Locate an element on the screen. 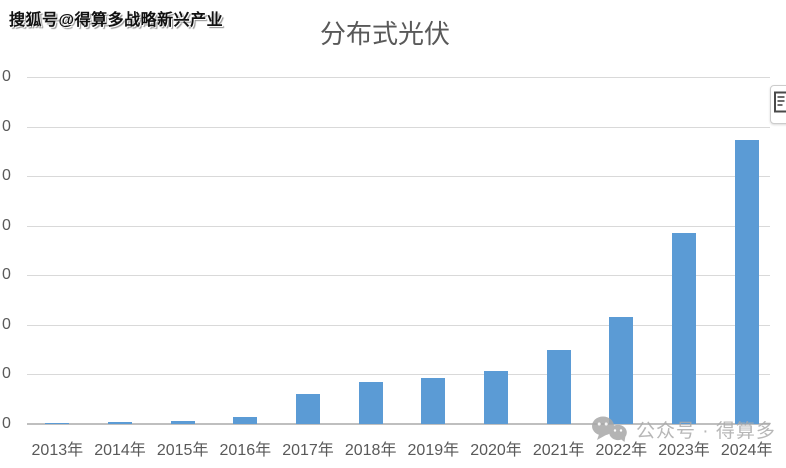 Image resolution: width=786 pixels, height=468 pixels. sohu-watermark: 搜狐号@得算多战略新兴产业 is located at coordinates (116, 20).